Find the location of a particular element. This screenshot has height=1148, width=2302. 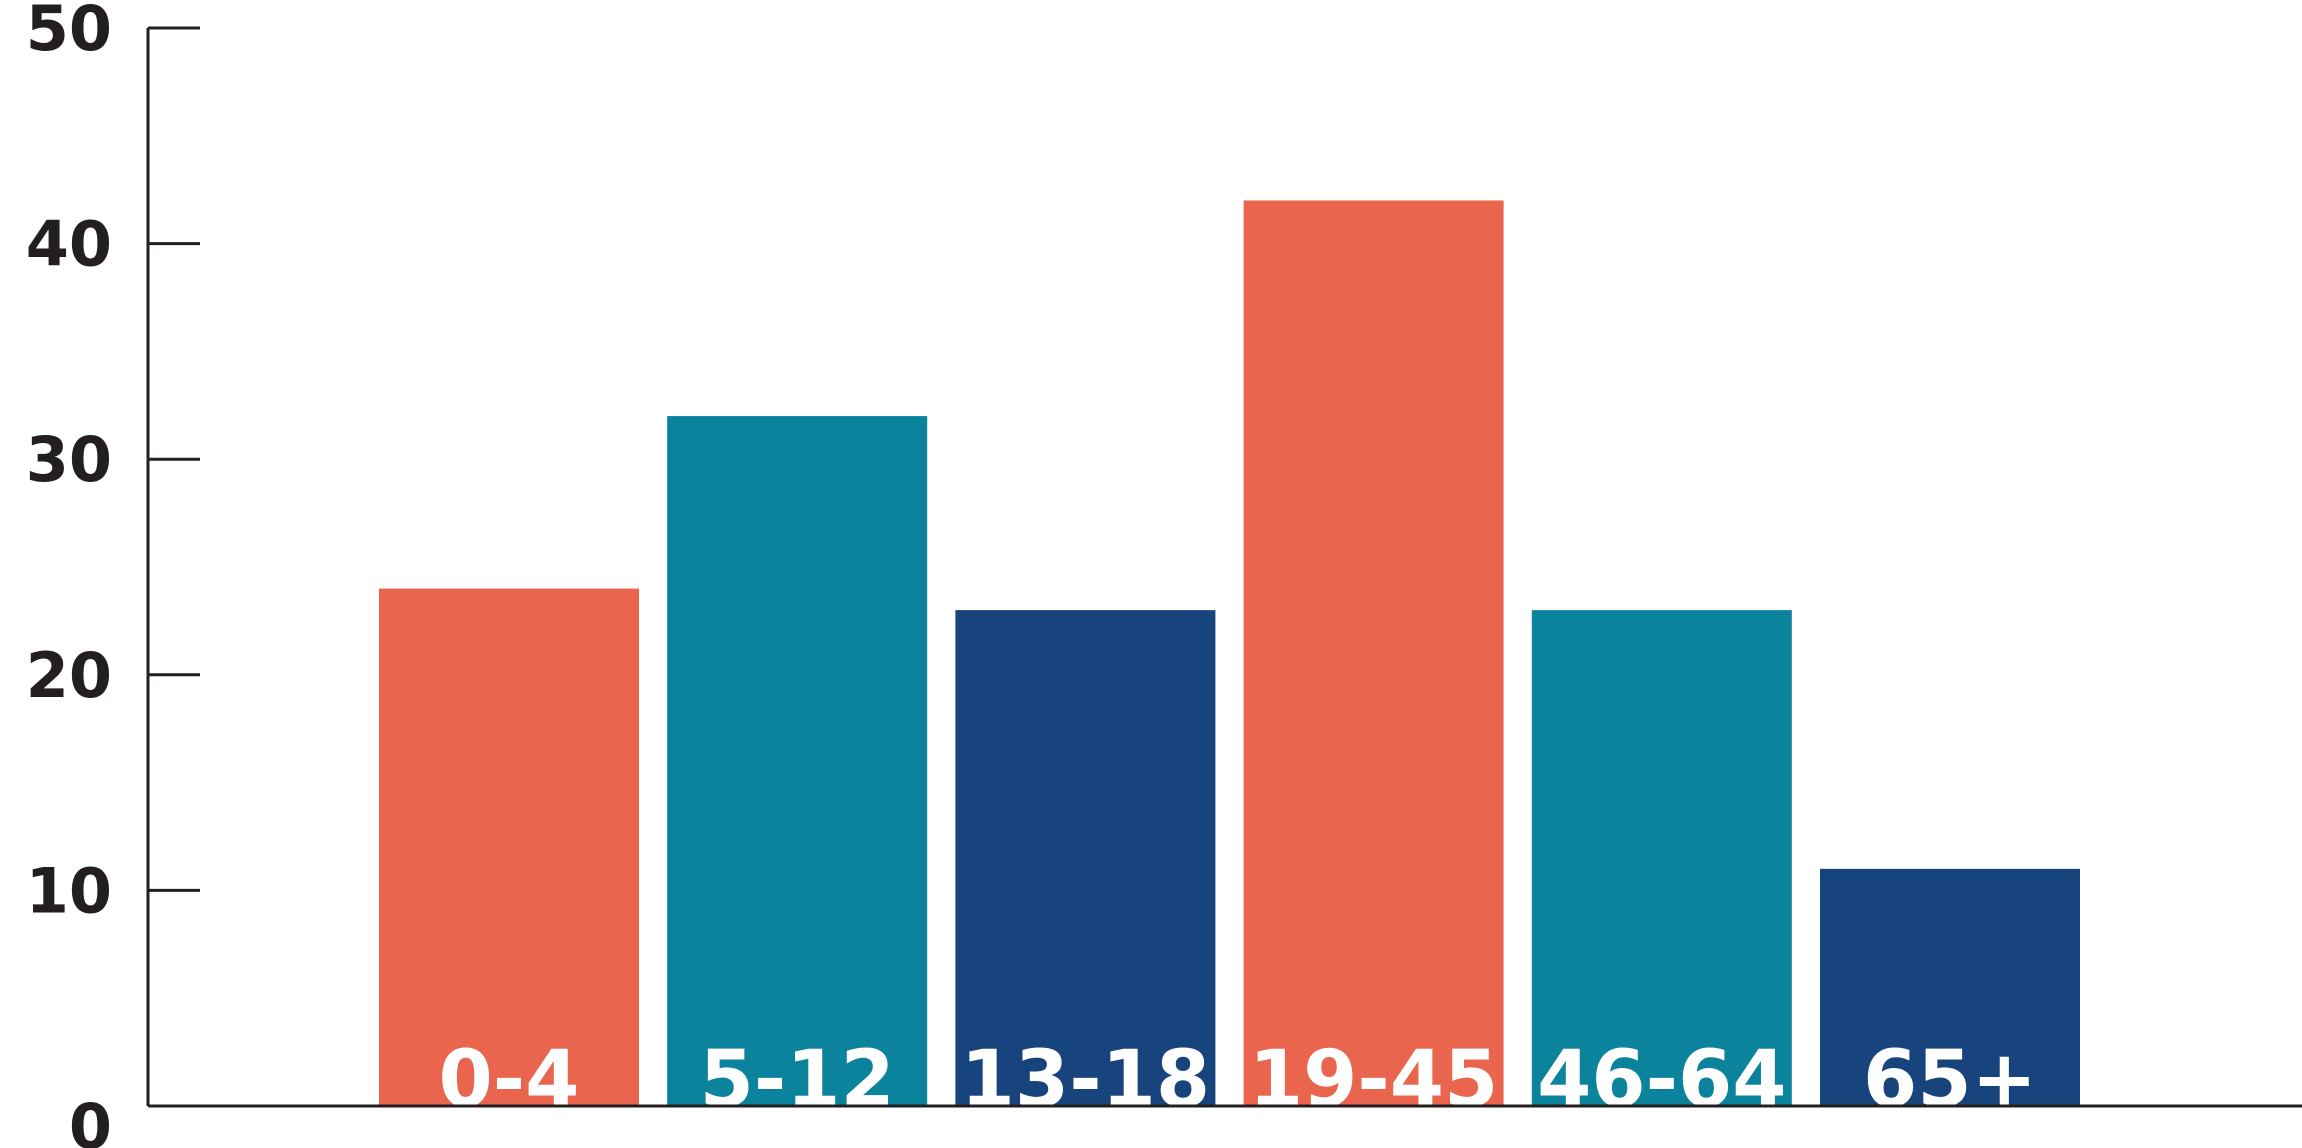

category-label: 19-45 is located at coordinates (1373, 1080).